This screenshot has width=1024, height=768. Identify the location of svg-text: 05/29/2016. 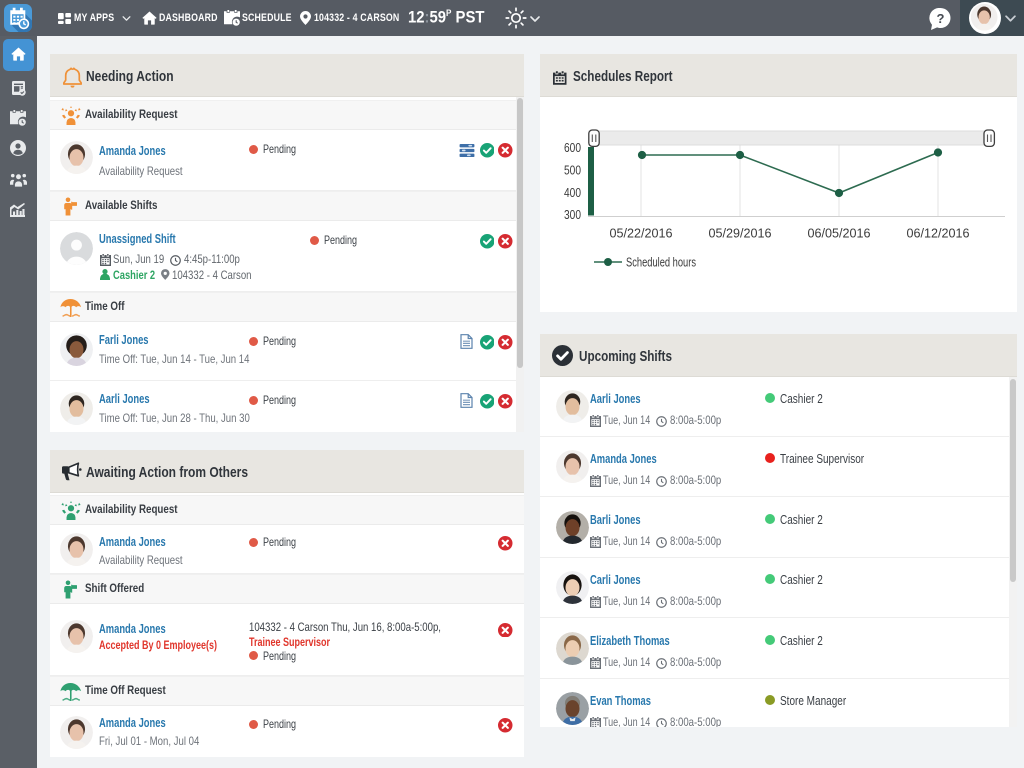
(740, 234).